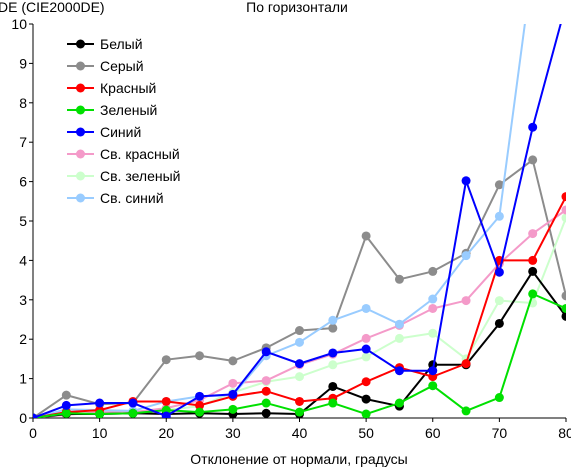 The height and width of the screenshot is (473, 571). What do you see at coordinates (23, 300) in the screenshot?
I see `y-tick-label: 3` at bounding box center [23, 300].